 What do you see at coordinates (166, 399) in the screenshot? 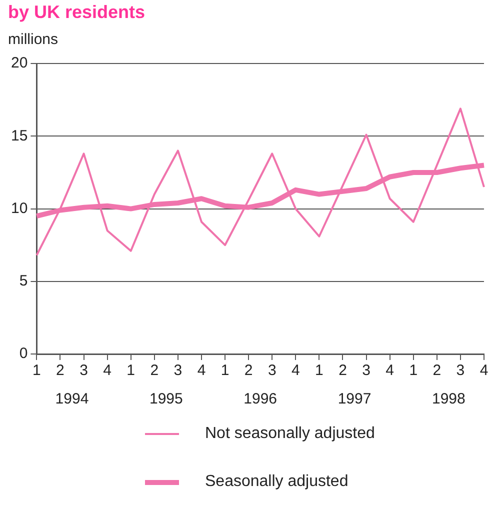
I see `text: 1995` at bounding box center [166, 399].